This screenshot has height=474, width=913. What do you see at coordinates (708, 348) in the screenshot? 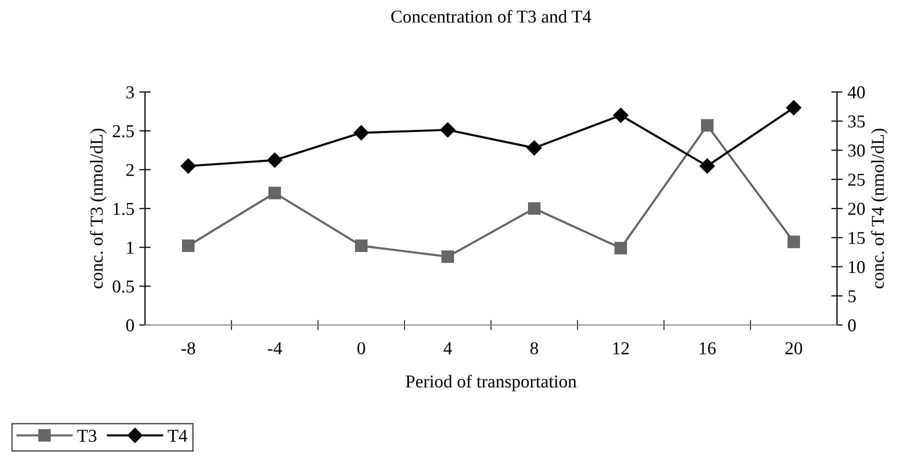
I see `x-tick-label: 16` at bounding box center [708, 348].